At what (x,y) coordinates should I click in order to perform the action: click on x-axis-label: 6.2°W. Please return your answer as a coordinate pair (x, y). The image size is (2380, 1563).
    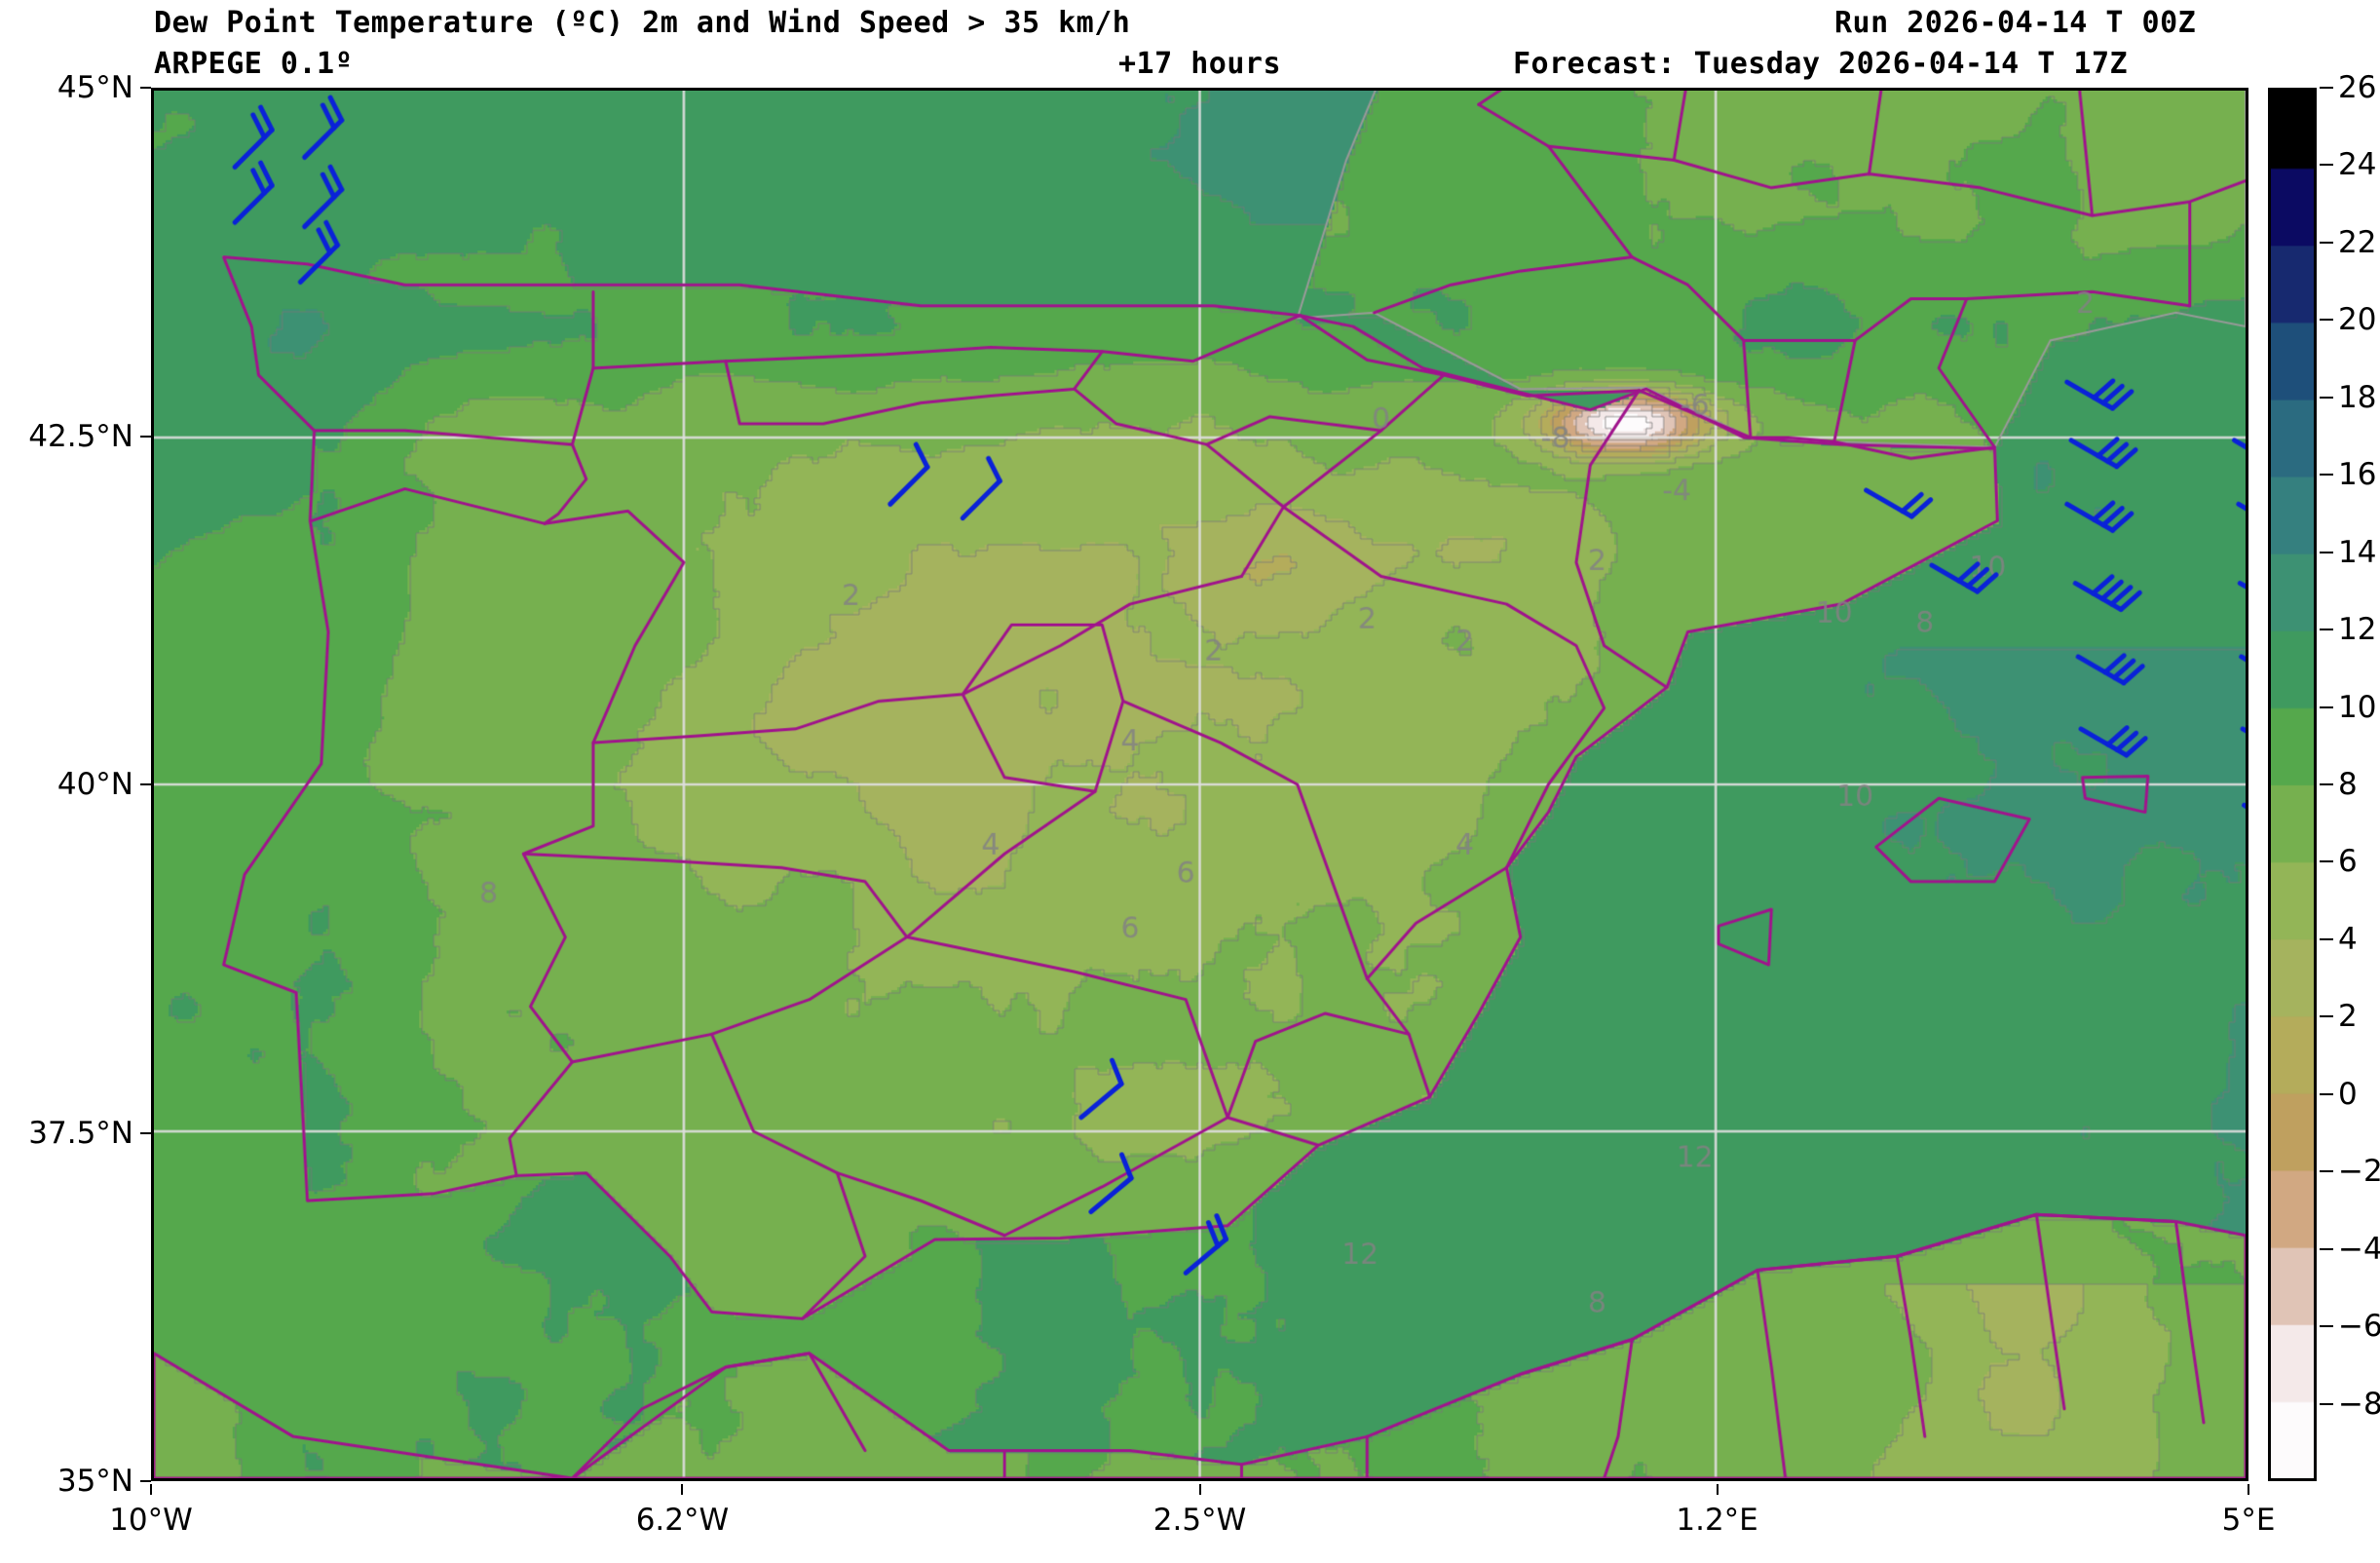
    Looking at the image, I should click on (682, 1521).